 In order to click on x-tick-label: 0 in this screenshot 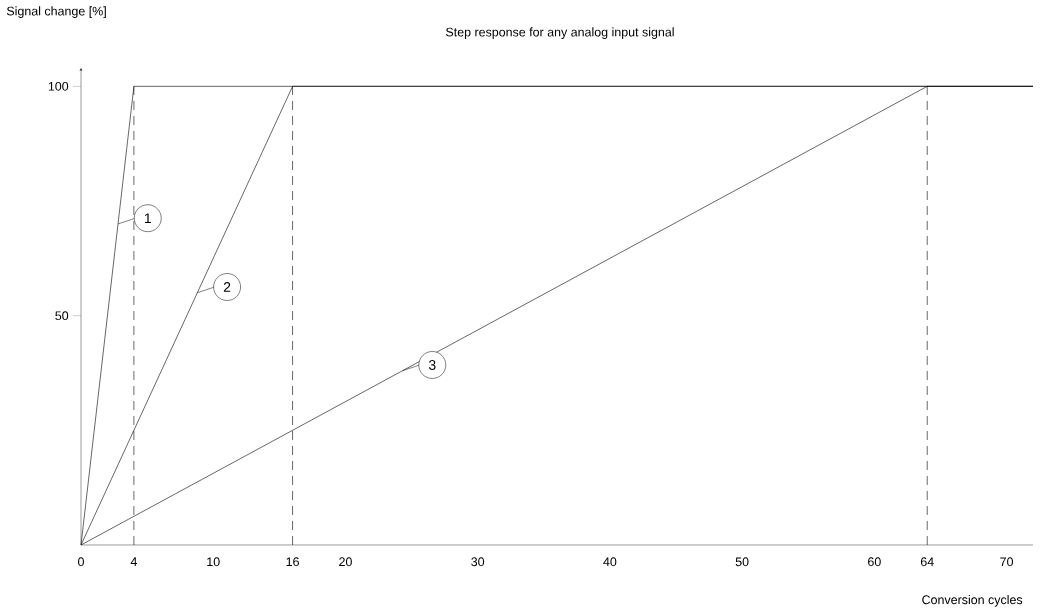, I will do `click(81, 562)`.